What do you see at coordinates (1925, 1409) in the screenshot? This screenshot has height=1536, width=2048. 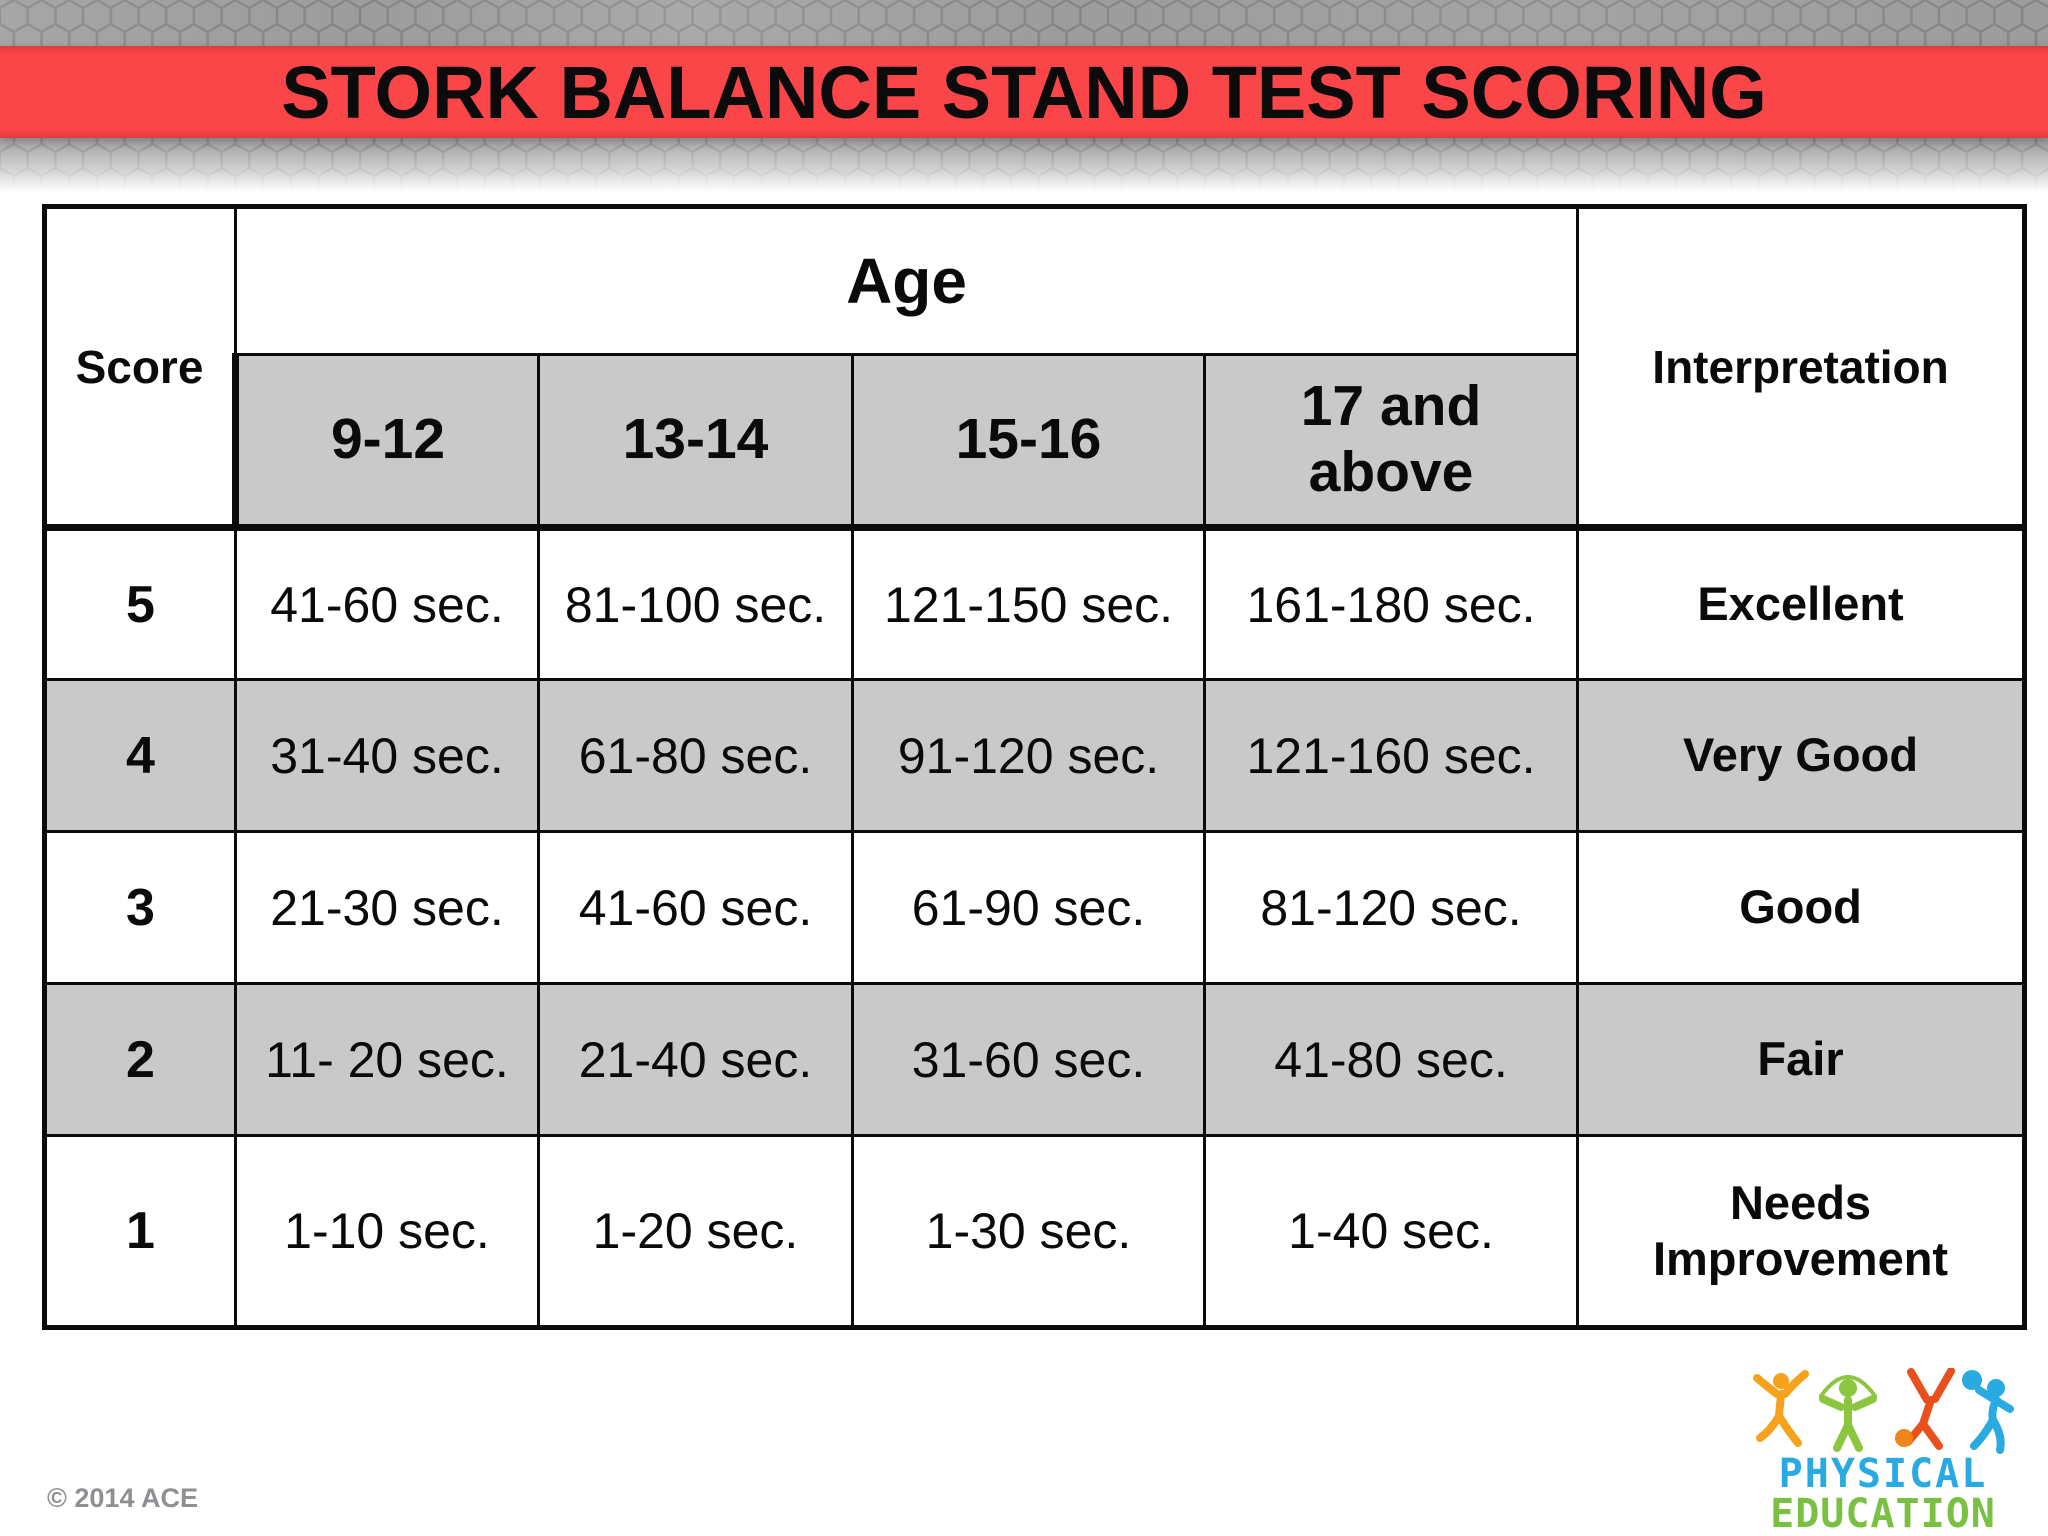 I see `cartwheel-figure-icon` at bounding box center [1925, 1409].